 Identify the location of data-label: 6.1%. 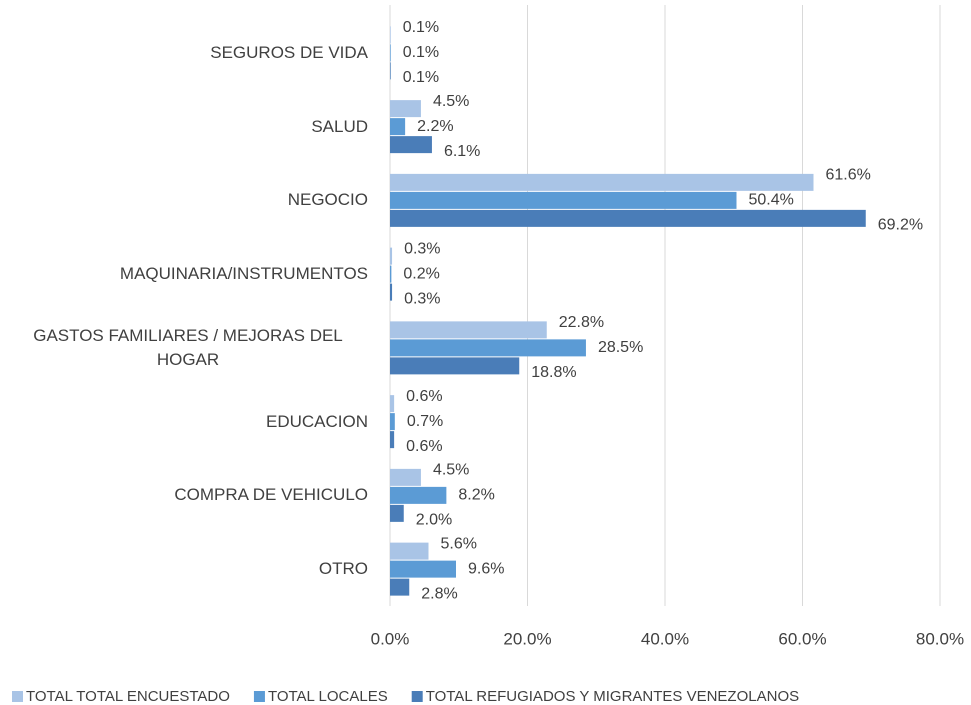
(462, 151).